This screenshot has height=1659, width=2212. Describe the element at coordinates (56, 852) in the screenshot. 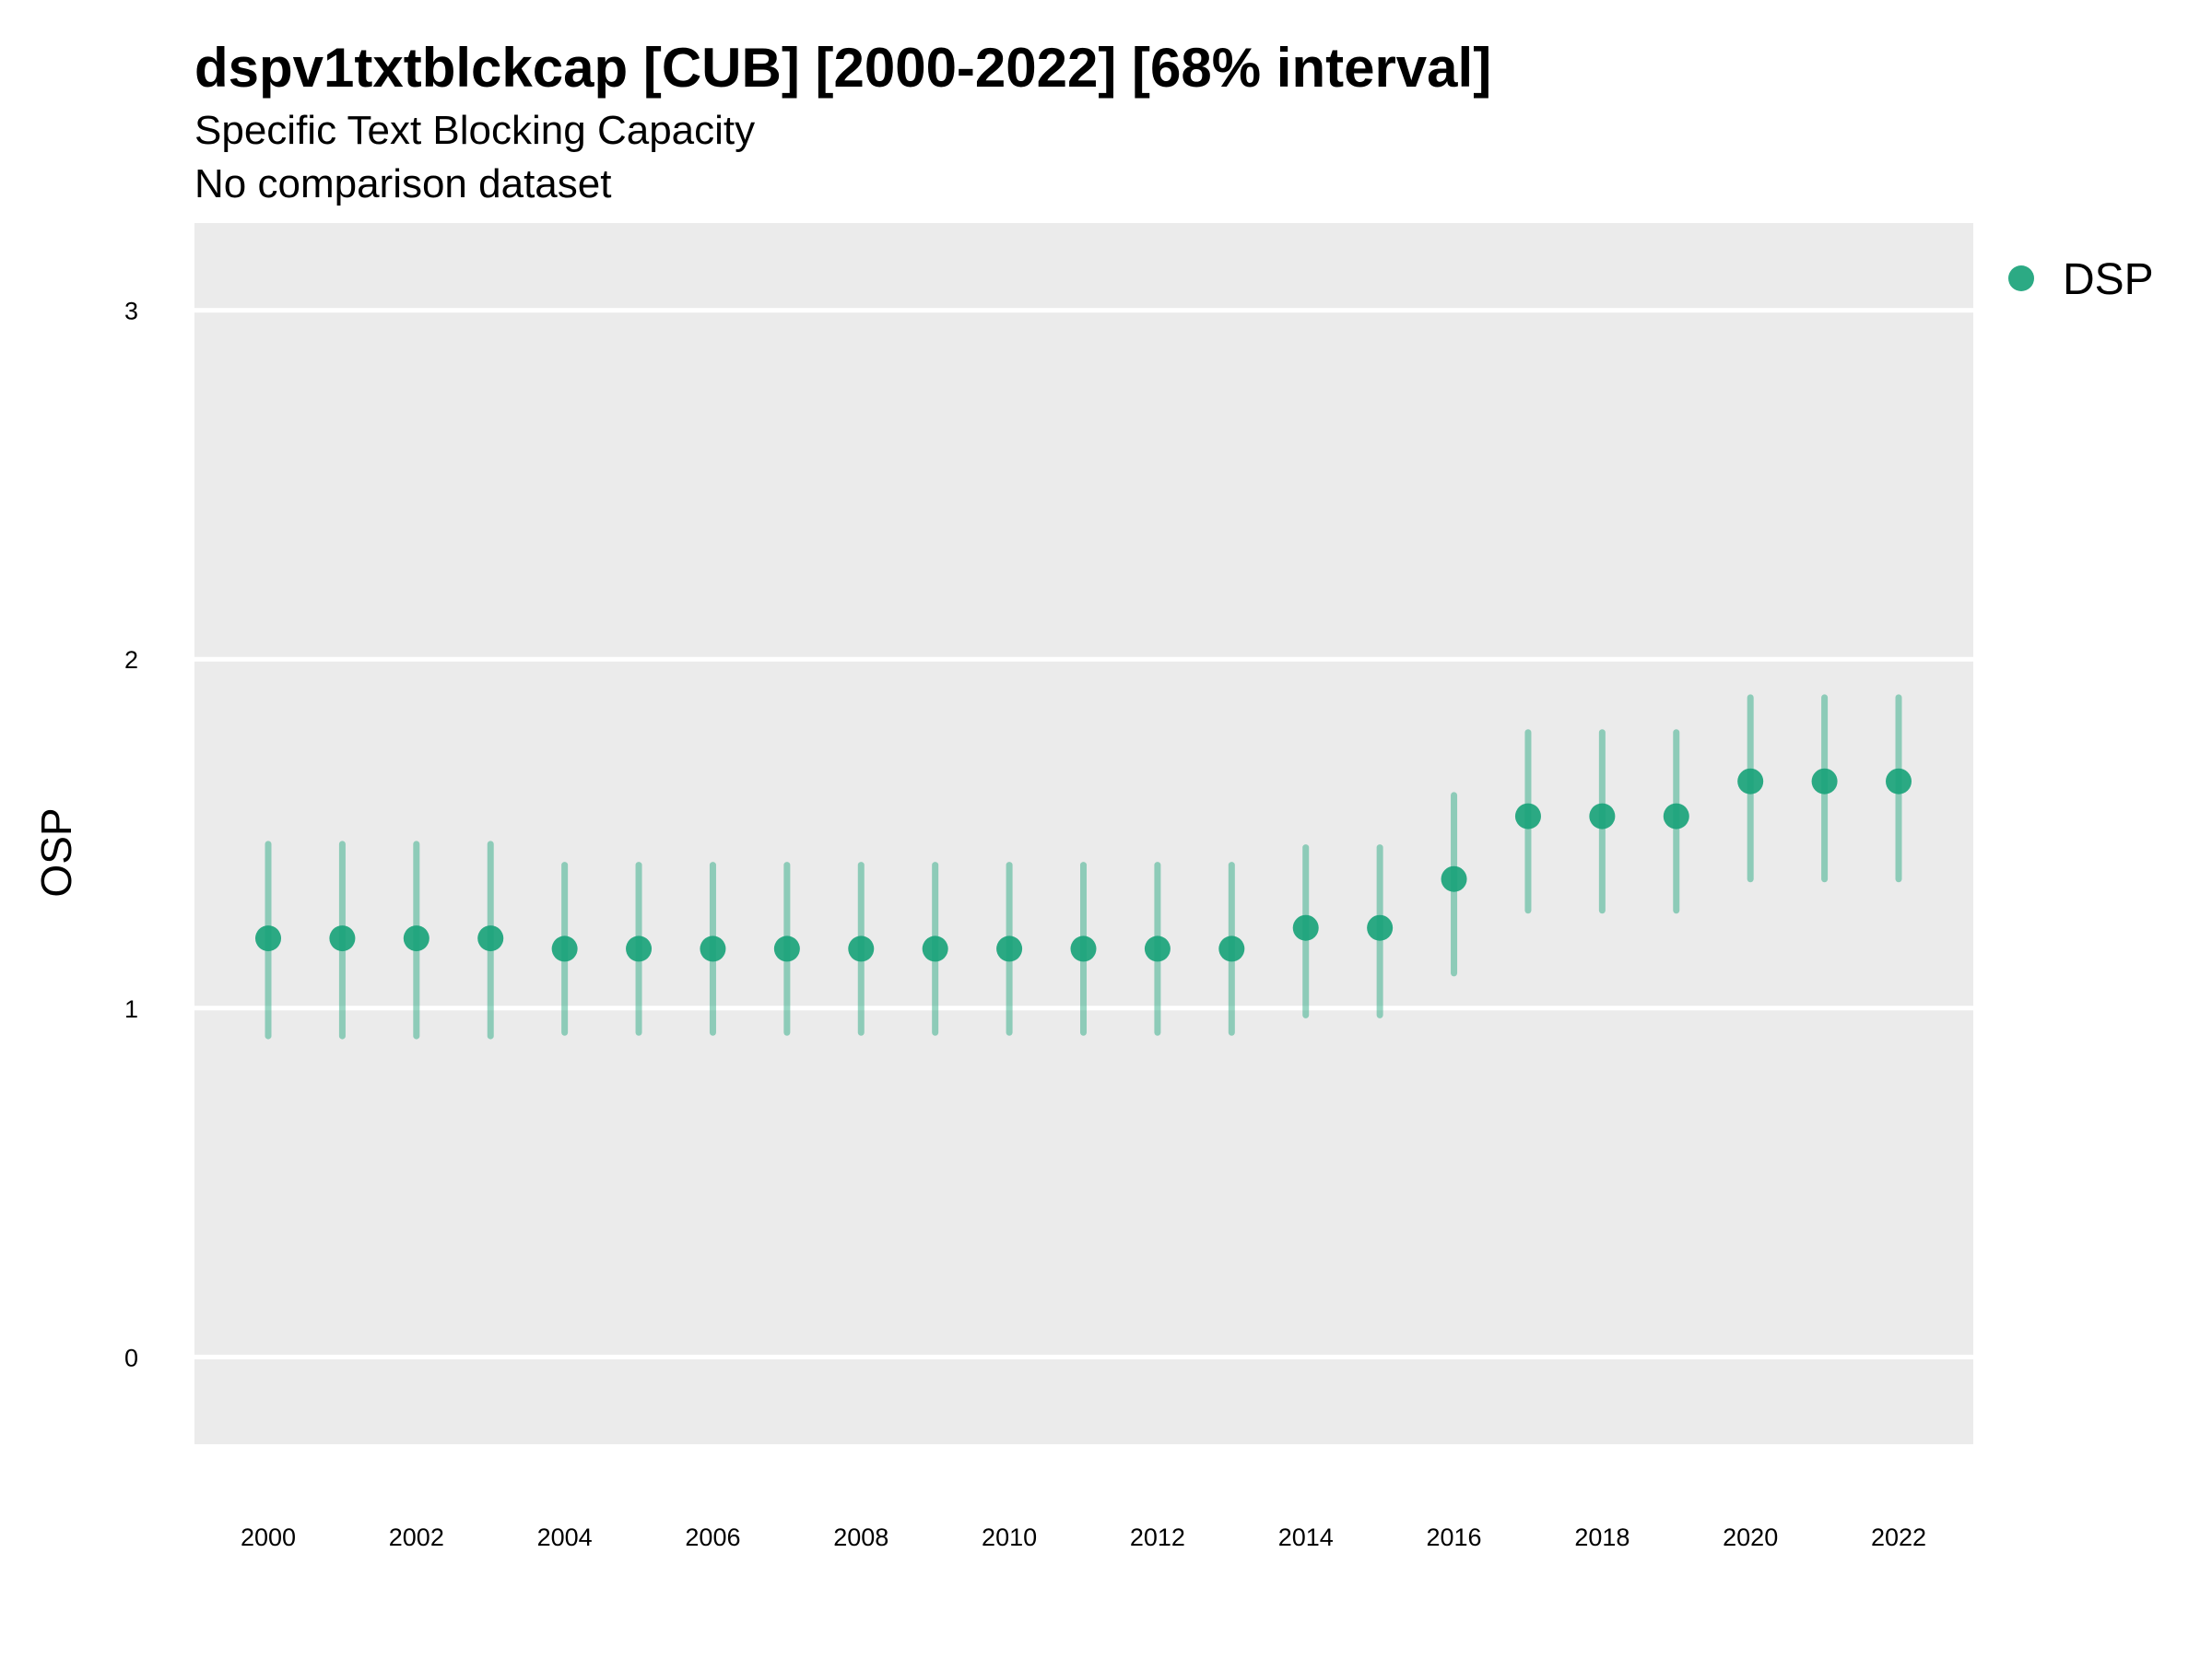

I see `y-axis-label: OSP` at that location.